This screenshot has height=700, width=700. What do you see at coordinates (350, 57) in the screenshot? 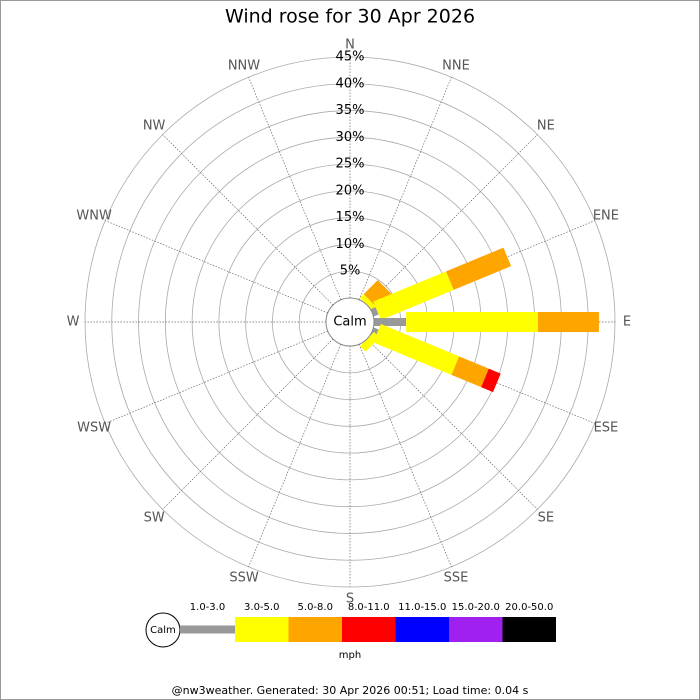
I see `r-tick-label: 45%` at bounding box center [350, 57].